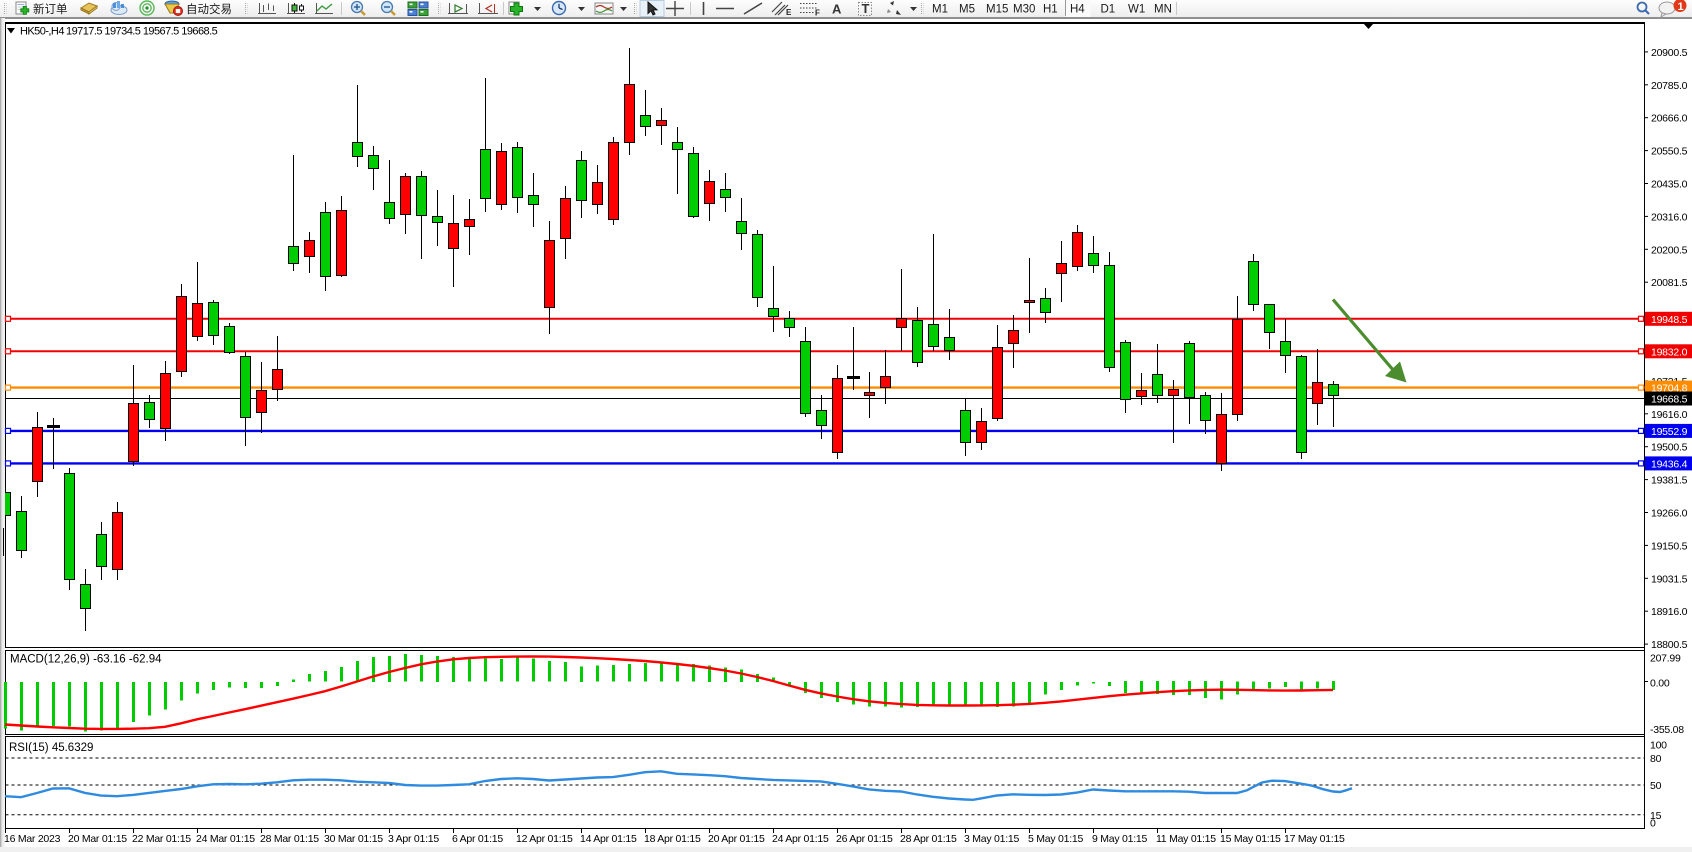  Describe the element at coordinates (1050, 10) in the screenshot. I see `svg-text: H1` at that location.